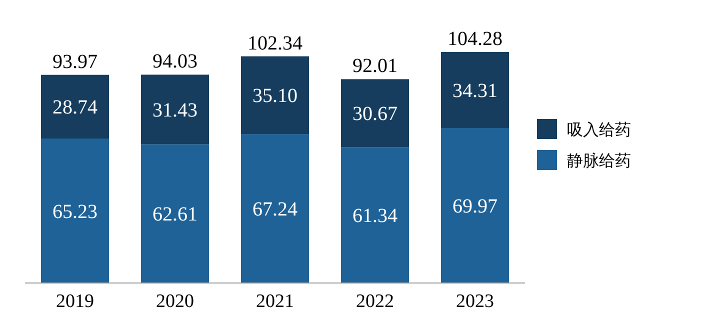  Describe the element at coordinates (475, 91) in the screenshot. I see `data-label: 34.31` at that location.